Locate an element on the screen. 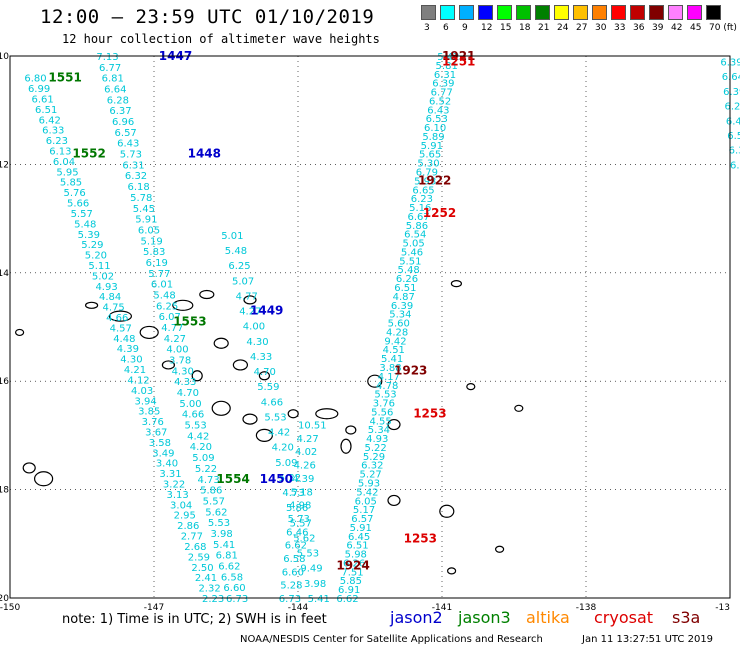 Image resolution: width=740 pixels, height=650 pixels. pass-label: 1450 is located at coordinates (276, 479).